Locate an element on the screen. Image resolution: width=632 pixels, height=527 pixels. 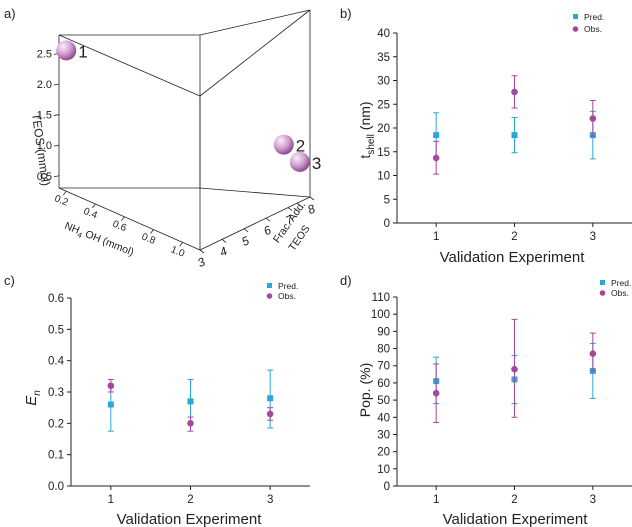
panel-c-label: c) is located at coordinates (9, 280).